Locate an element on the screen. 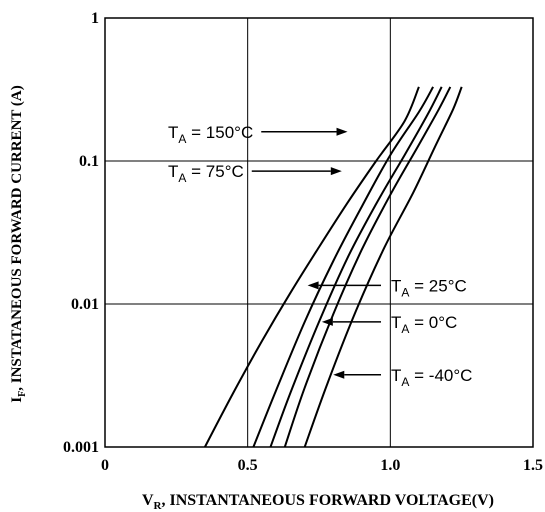 This screenshot has height=512, width=545. annotation-label: TA = 25°C is located at coordinates (429, 287).